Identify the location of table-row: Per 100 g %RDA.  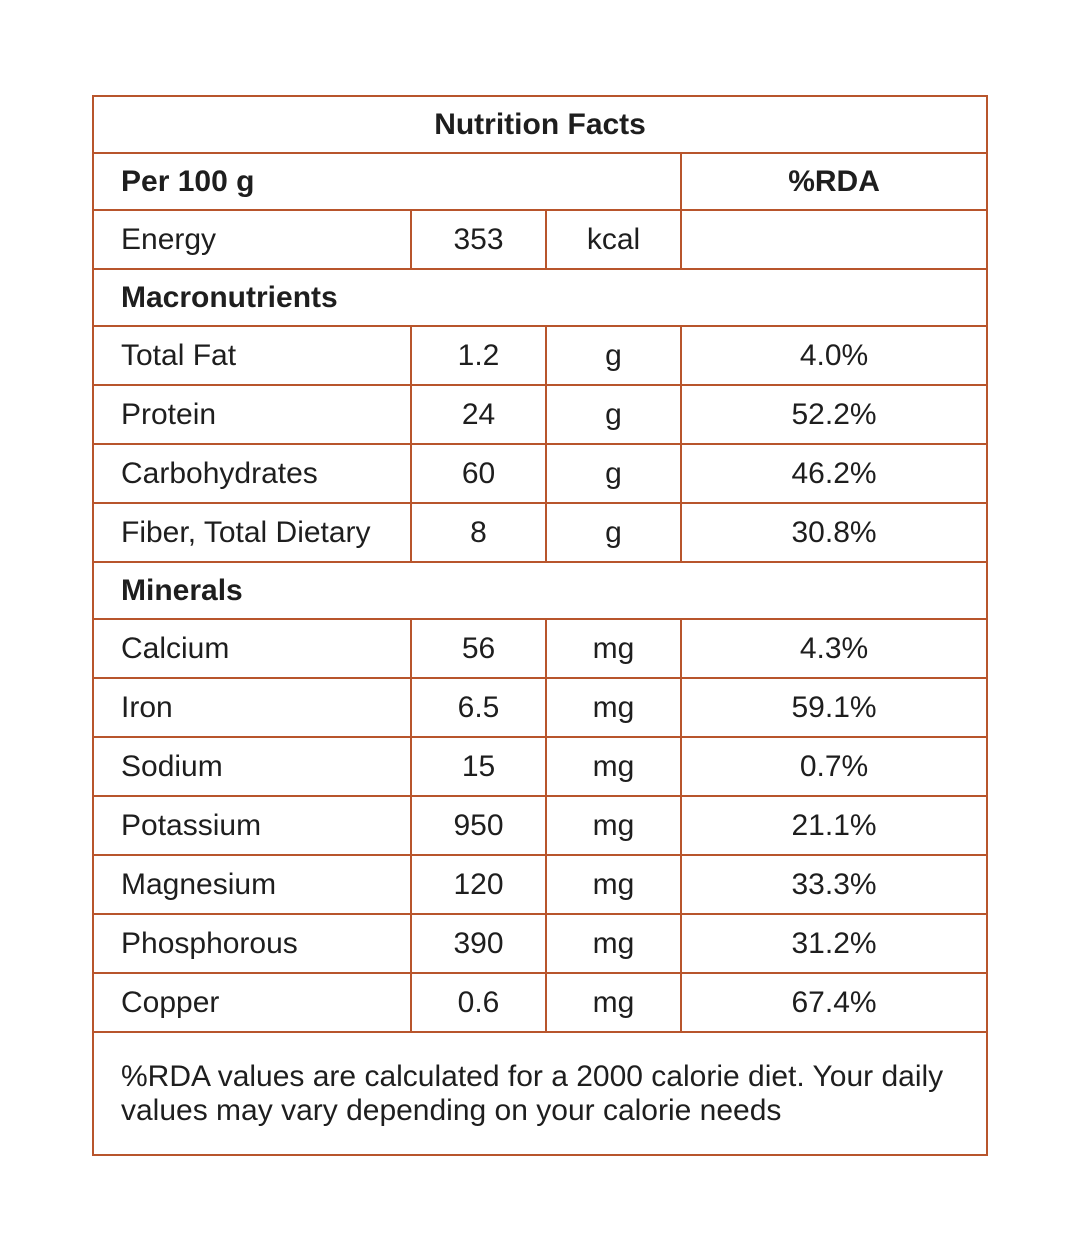
(540, 181).